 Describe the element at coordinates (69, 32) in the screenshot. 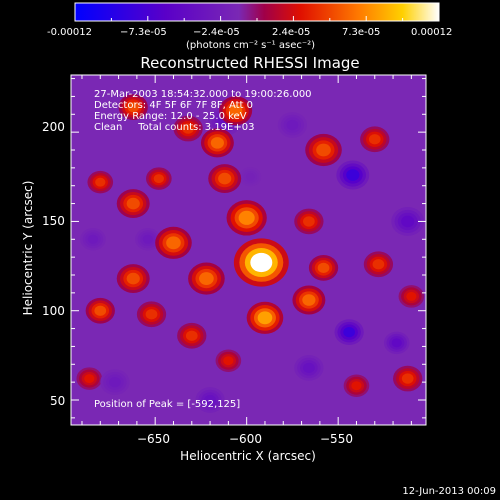

I see `colorbar-tick-label: -0.00012` at that location.